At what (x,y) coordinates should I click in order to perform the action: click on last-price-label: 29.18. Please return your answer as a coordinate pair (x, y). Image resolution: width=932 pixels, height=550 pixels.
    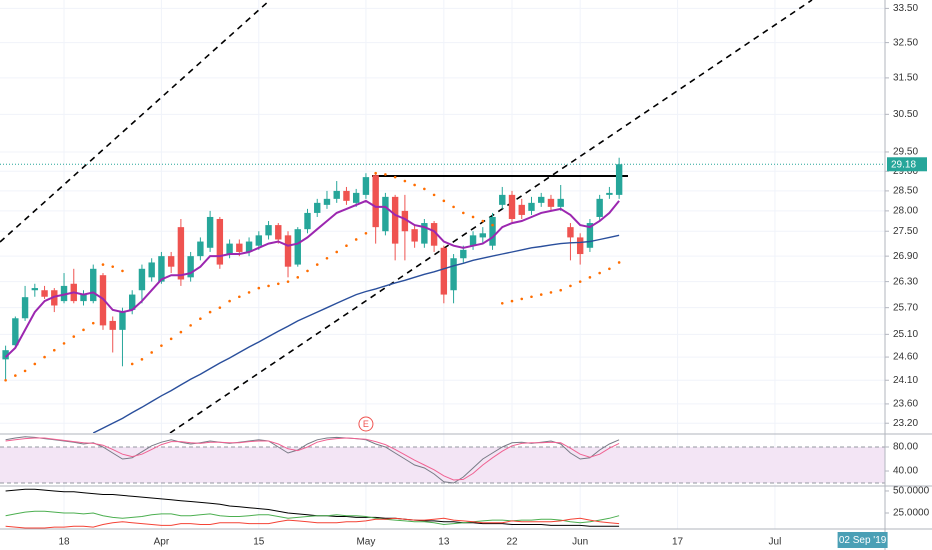
    Looking at the image, I should click on (903, 164).